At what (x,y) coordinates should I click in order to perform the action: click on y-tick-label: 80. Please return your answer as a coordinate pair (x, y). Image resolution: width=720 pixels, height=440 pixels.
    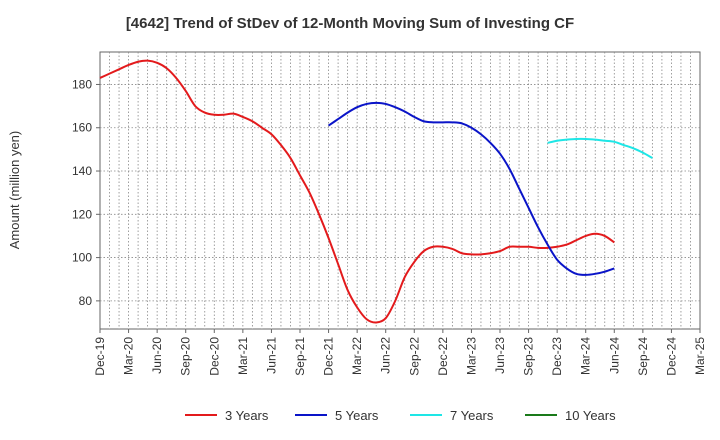
    Looking at the image, I should click on (86, 301).